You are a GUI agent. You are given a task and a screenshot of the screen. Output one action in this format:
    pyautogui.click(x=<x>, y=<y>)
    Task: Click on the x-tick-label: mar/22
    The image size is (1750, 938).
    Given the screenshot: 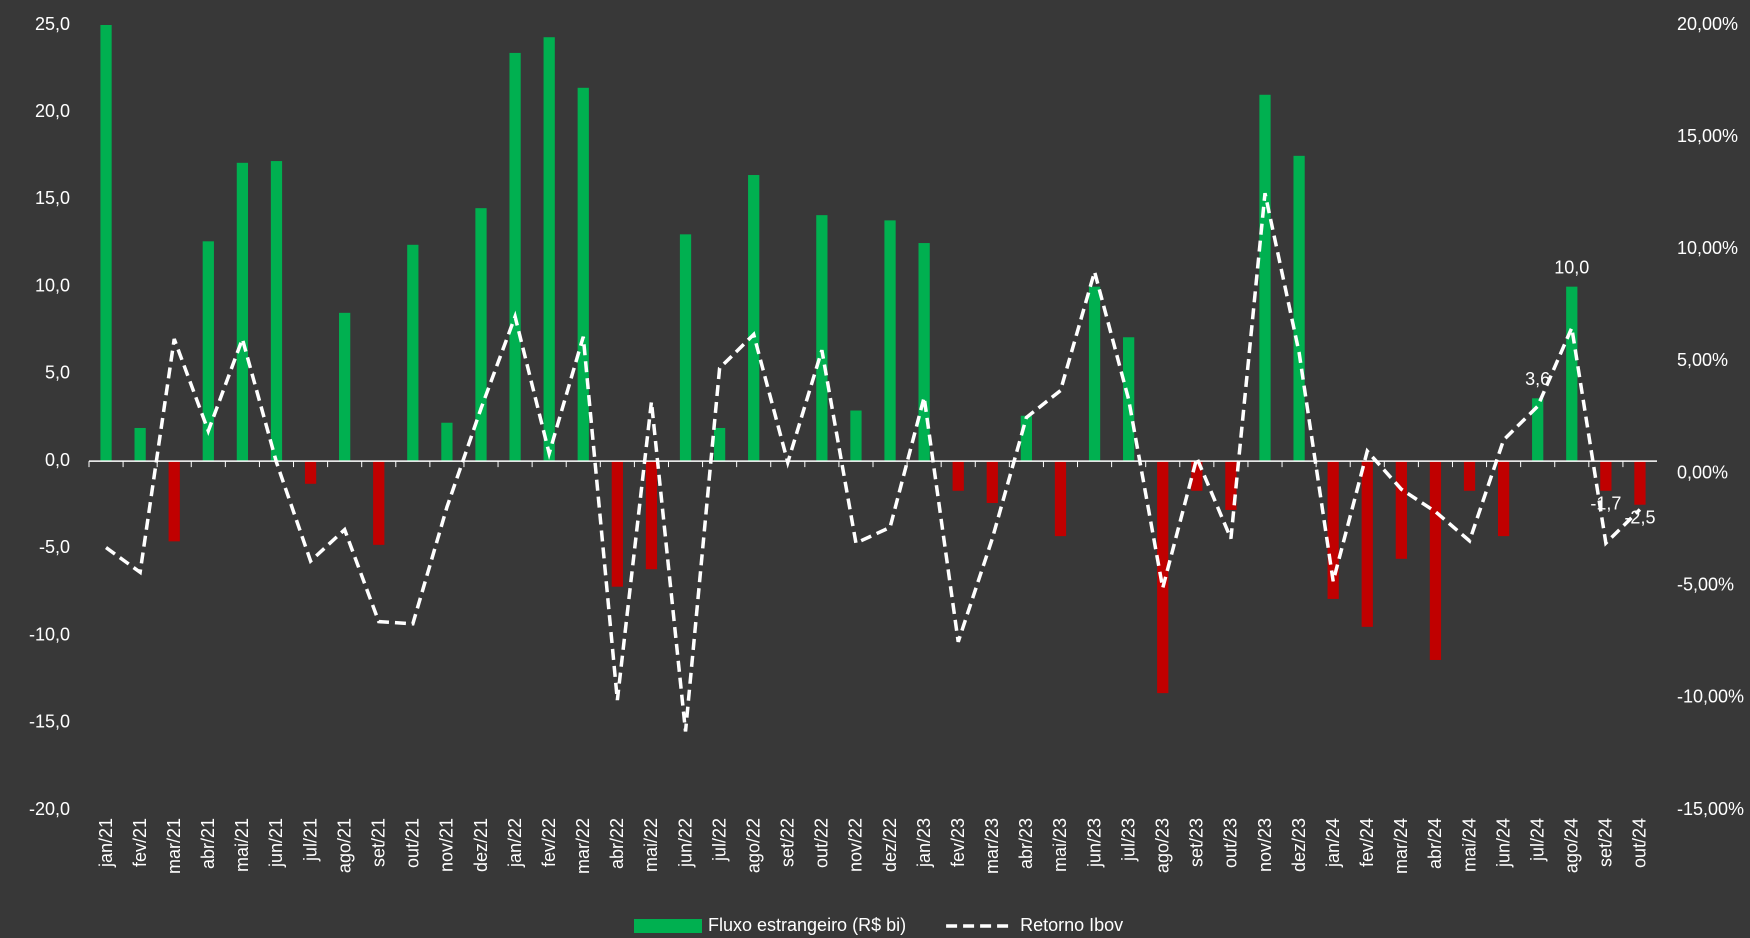 What is the action you would take?
    pyautogui.click(x=583, y=846)
    